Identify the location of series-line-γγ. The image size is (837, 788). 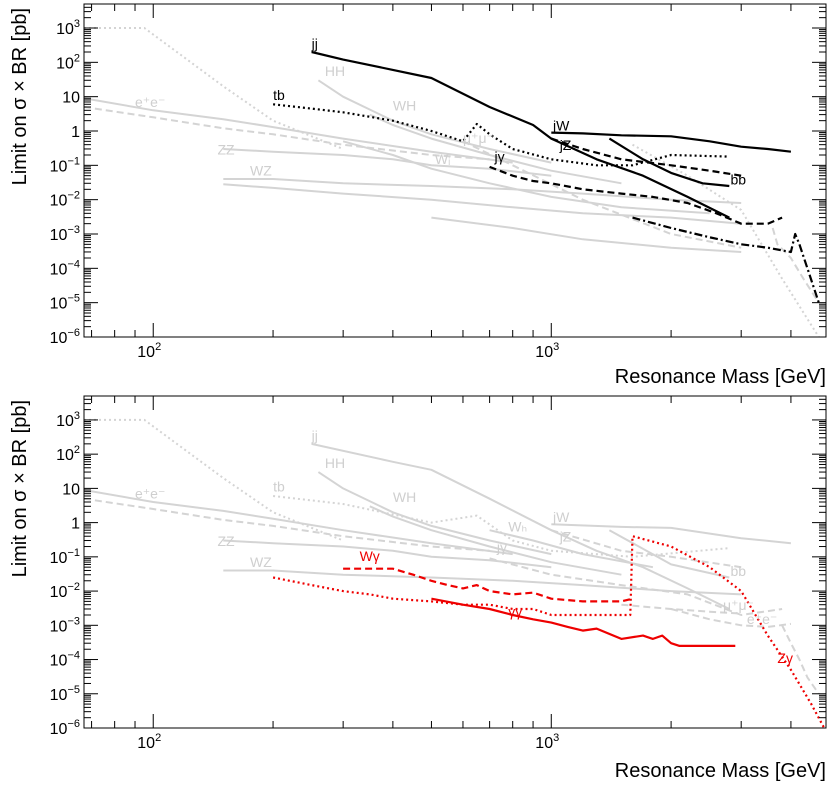
(583, 622).